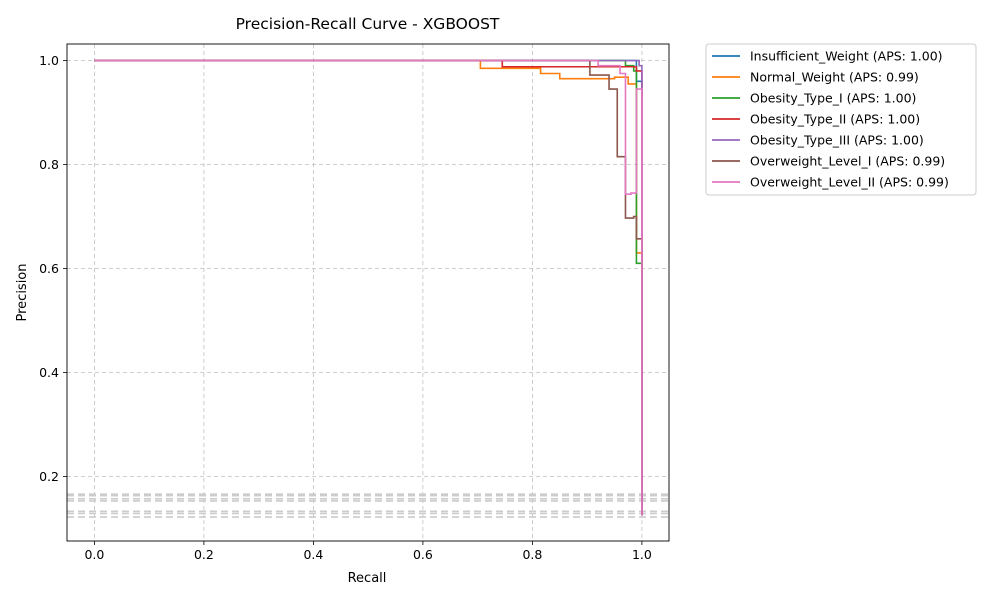 This screenshot has height=600, width=1000. I want to click on x-tick-label: 1.0, so click(642, 554).